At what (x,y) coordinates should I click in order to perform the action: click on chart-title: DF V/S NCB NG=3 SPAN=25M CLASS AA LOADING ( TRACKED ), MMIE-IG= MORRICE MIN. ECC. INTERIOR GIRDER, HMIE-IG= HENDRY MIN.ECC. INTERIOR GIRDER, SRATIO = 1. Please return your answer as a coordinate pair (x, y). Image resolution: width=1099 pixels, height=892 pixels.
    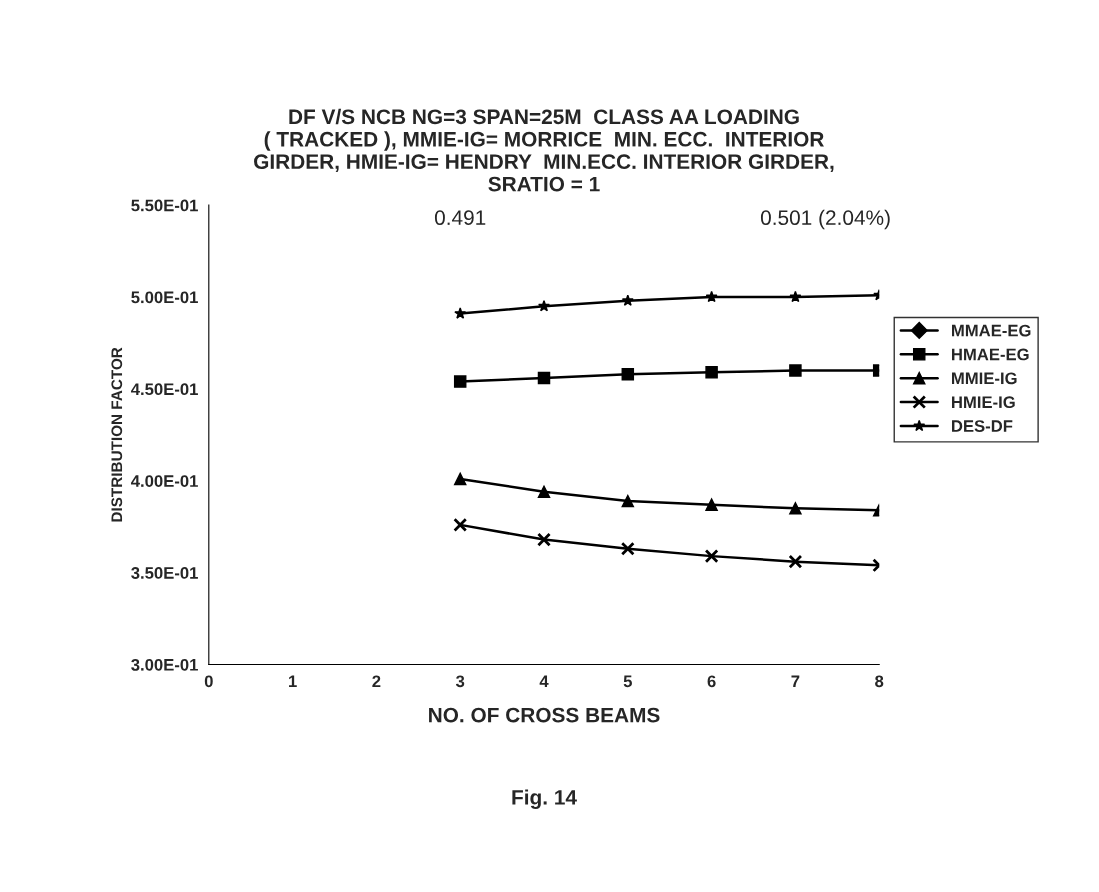
    Looking at the image, I should click on (544, 150).